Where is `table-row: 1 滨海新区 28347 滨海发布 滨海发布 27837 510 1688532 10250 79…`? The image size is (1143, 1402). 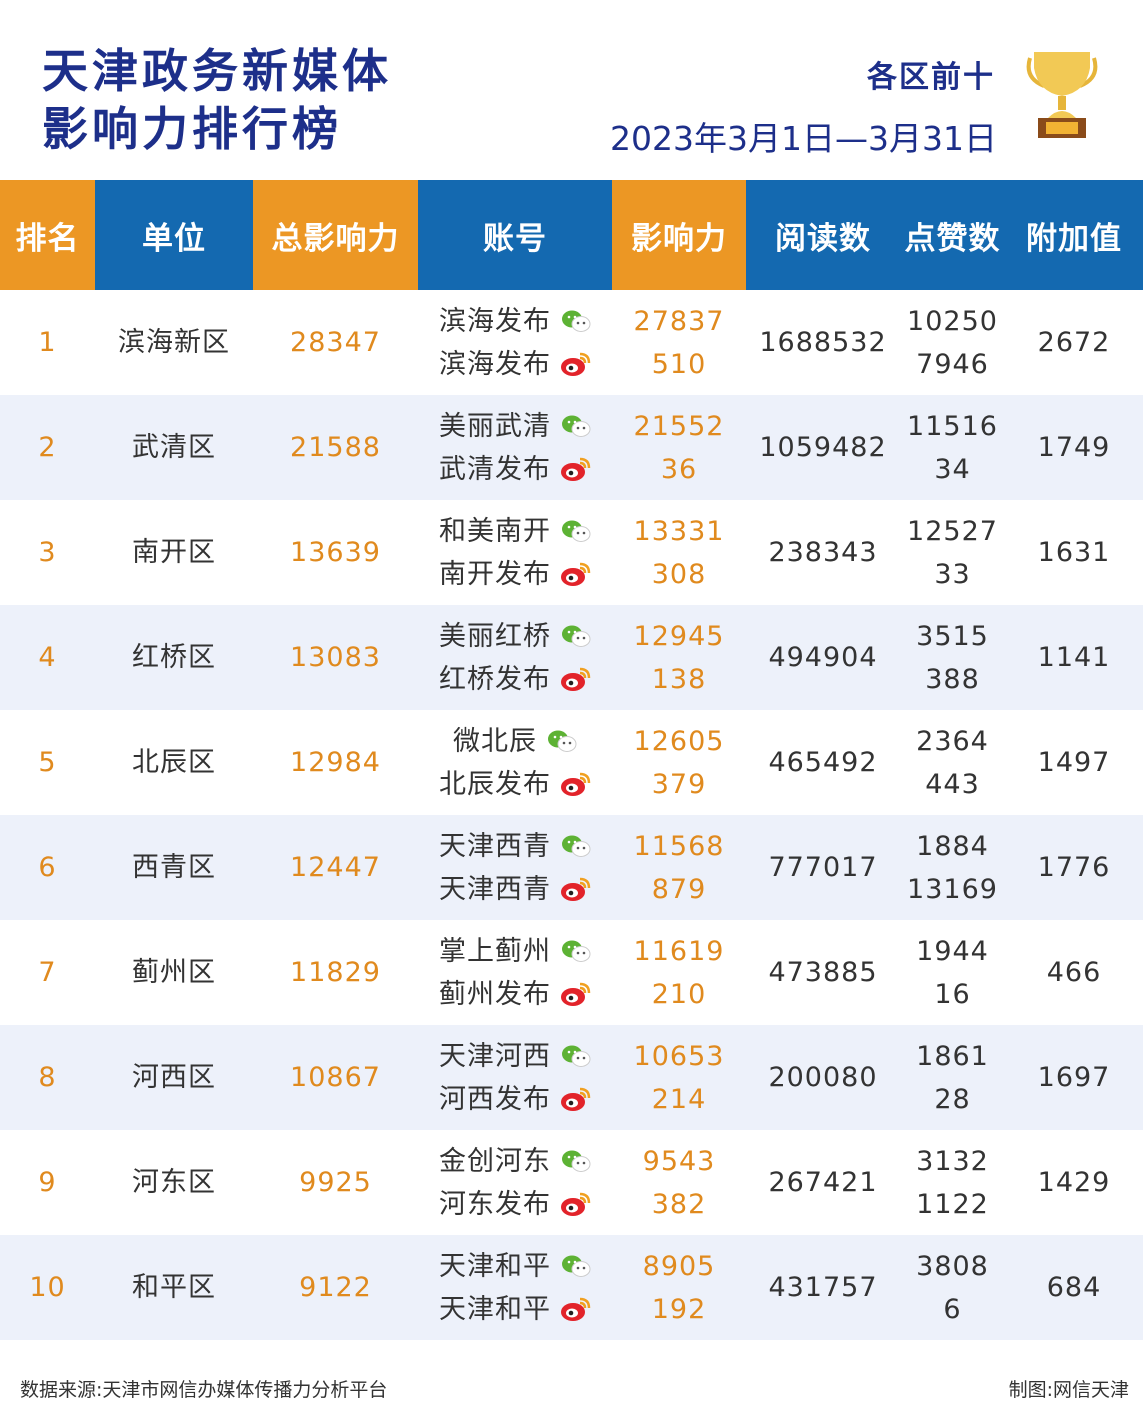
table-row: 1 滨海新区 28347 滨海发布 滨海发布 27837 510 1688532 10250 79… is located at coordinates (571, 342).